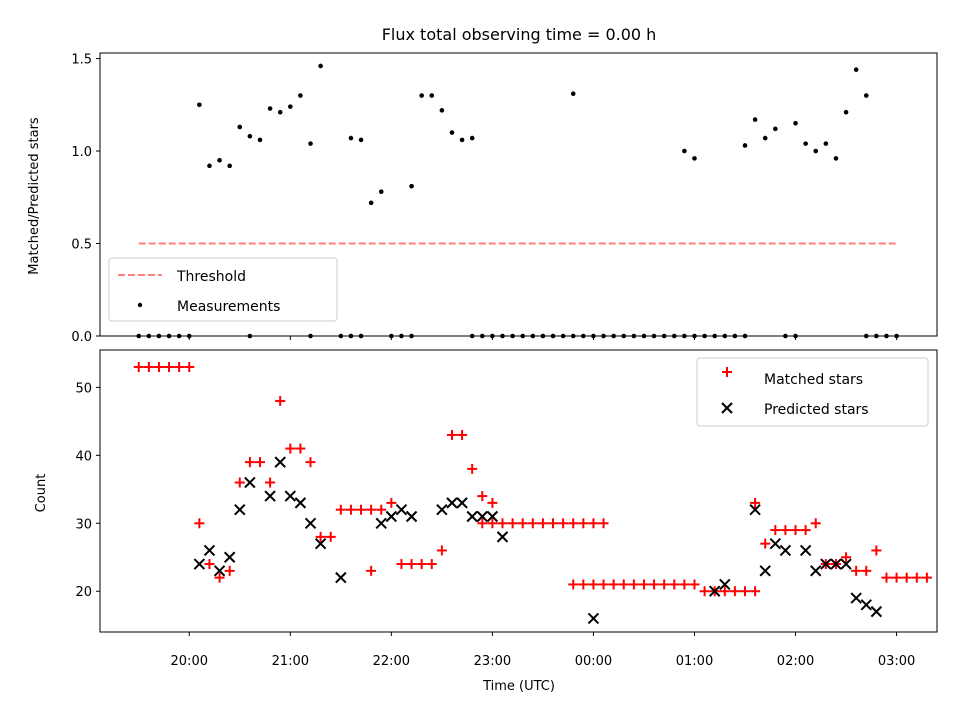 The image size is (960, 720). What do you see at coordinates (83, 388) in the screenshot?
I see `bottom-y-tick-label: 50` at bounding box center [83, 388].